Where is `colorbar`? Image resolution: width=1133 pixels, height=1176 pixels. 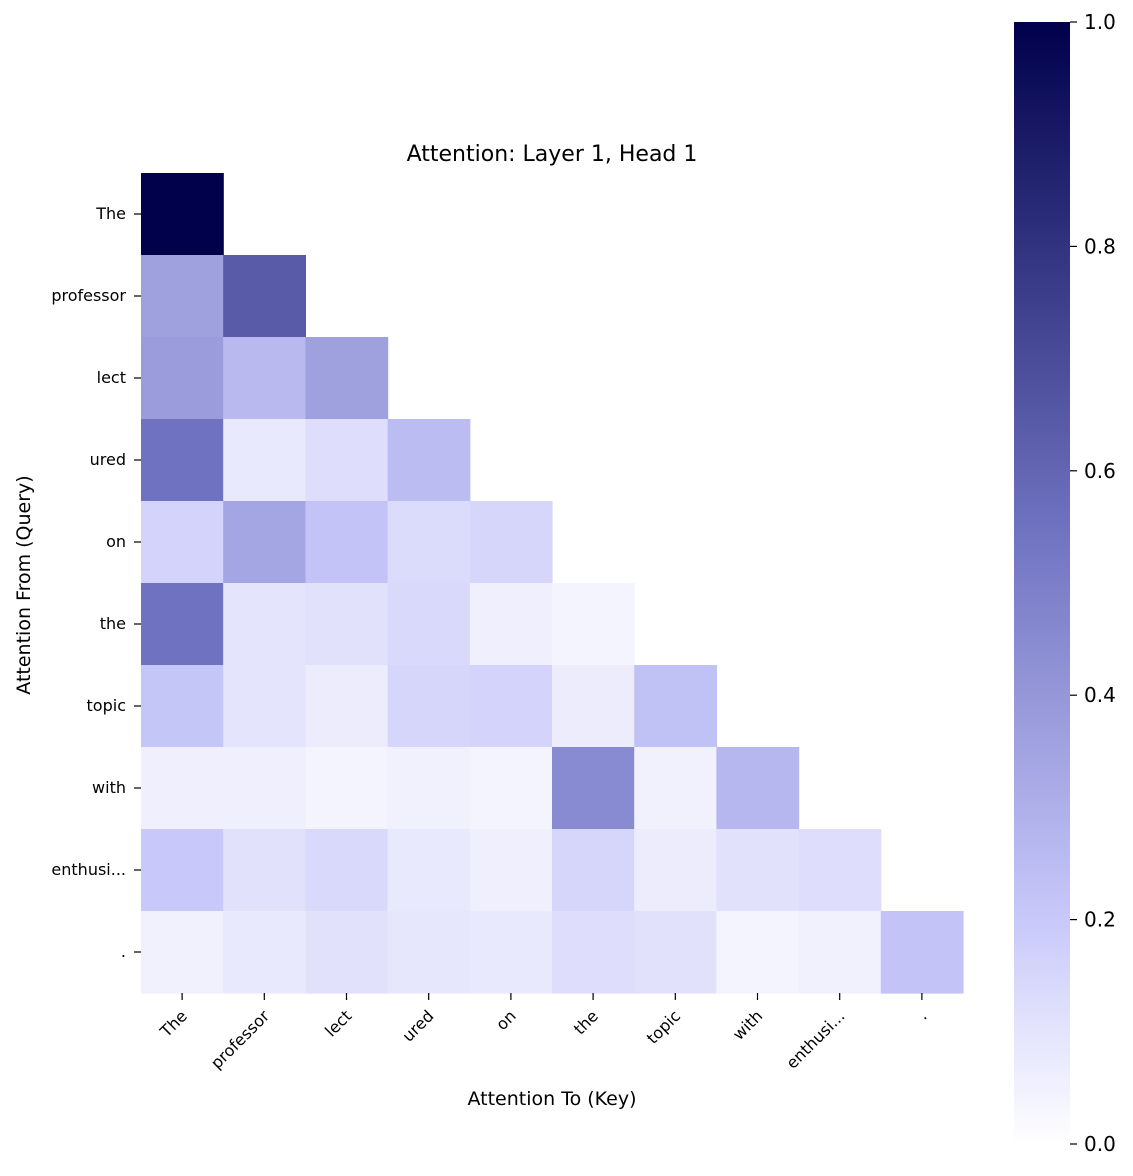
colorbar is located at coordinates (1042, 583).